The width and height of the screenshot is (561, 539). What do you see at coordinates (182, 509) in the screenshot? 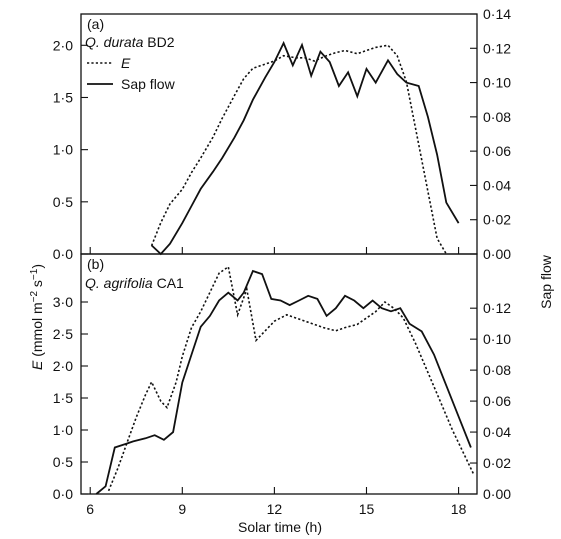
I see `x-tick-label: 9` at bounding box center [182, 509].